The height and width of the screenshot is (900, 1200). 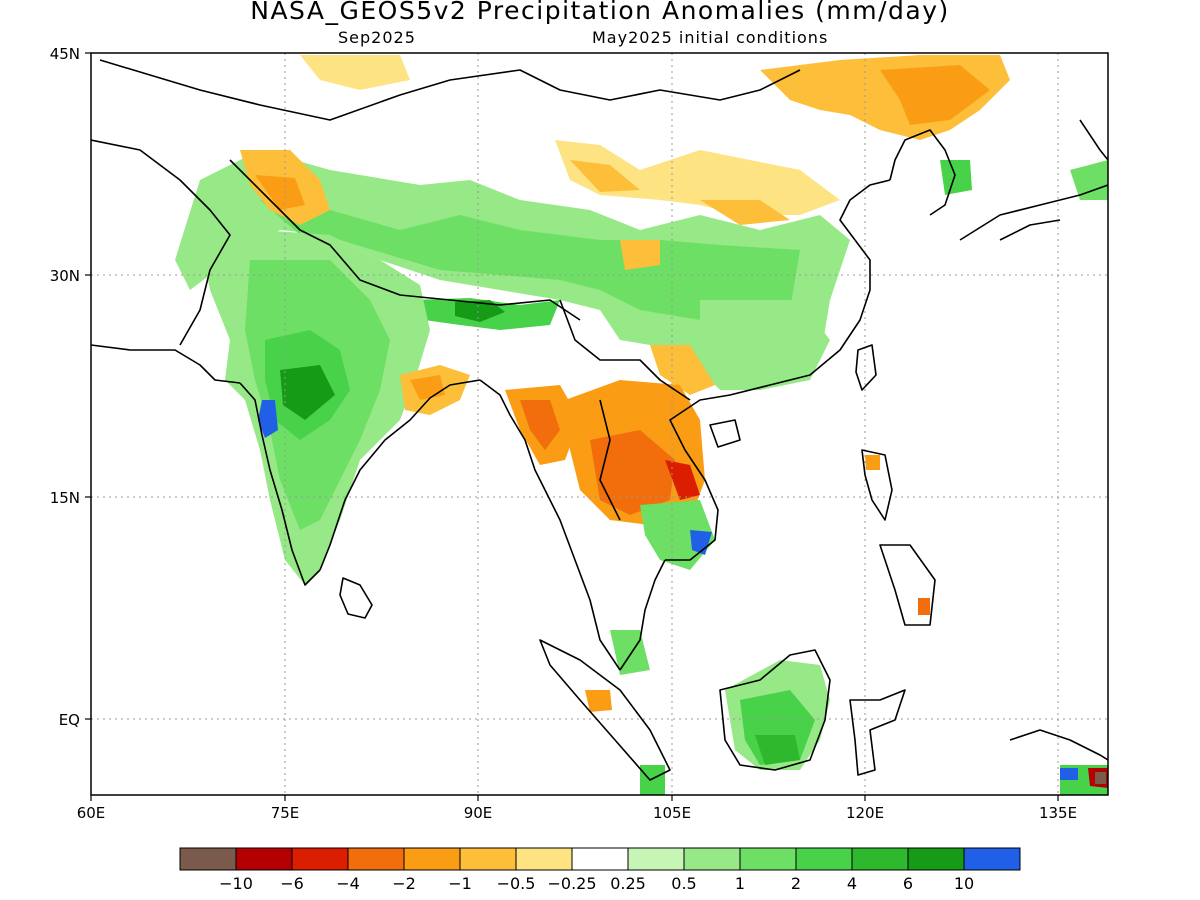 I want to click on anomaly-vietnam-red, so click(x=682, y=480).